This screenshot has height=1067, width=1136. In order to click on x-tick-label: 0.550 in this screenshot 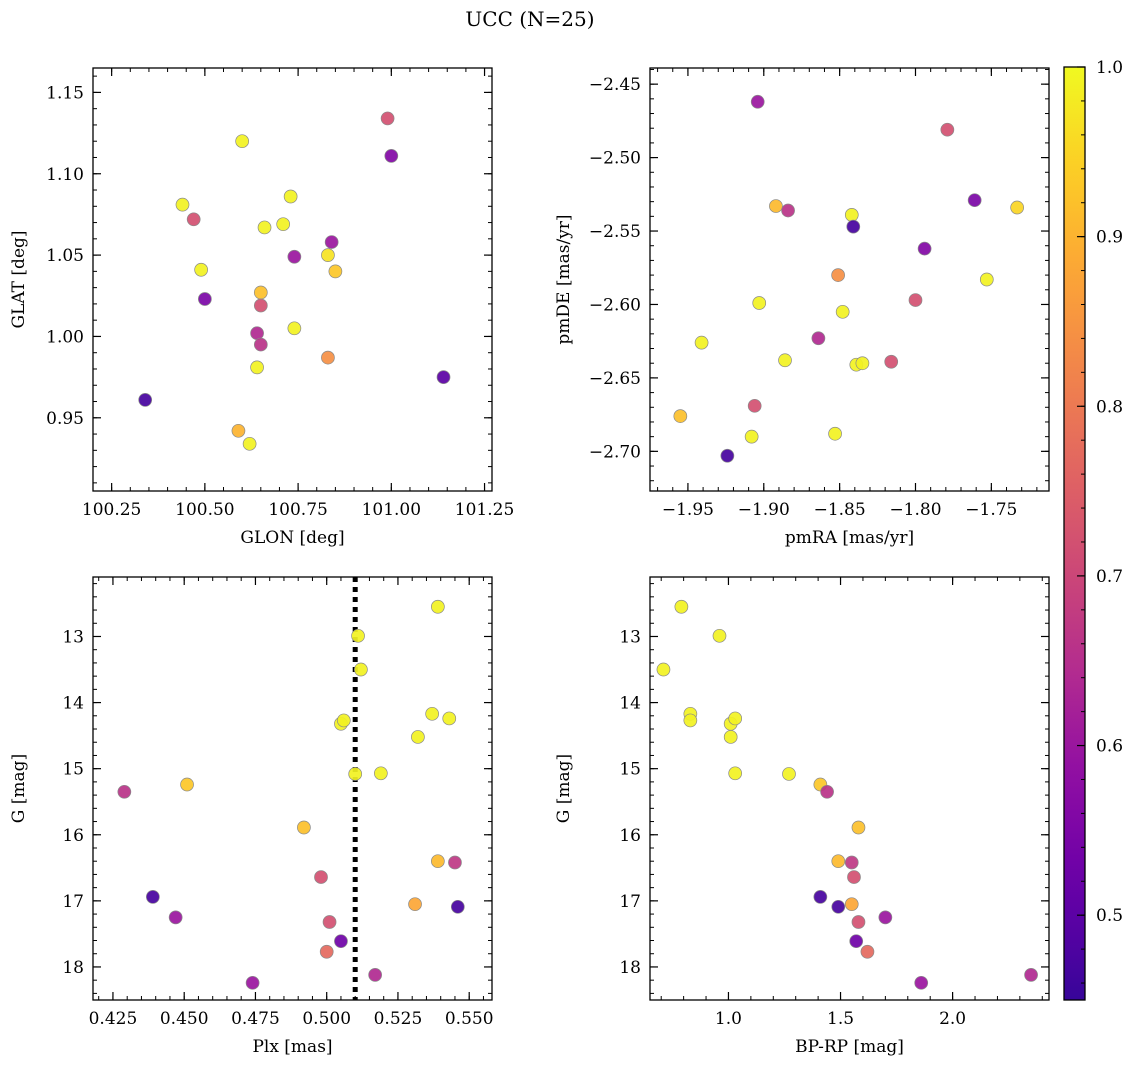, I will do `click(469, 1019)`.